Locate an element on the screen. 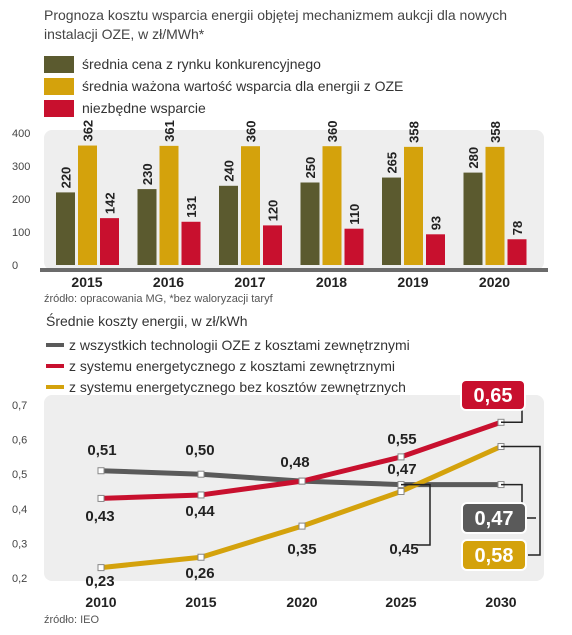  bar-value-label: 120 is located at coordinates (273, 211).